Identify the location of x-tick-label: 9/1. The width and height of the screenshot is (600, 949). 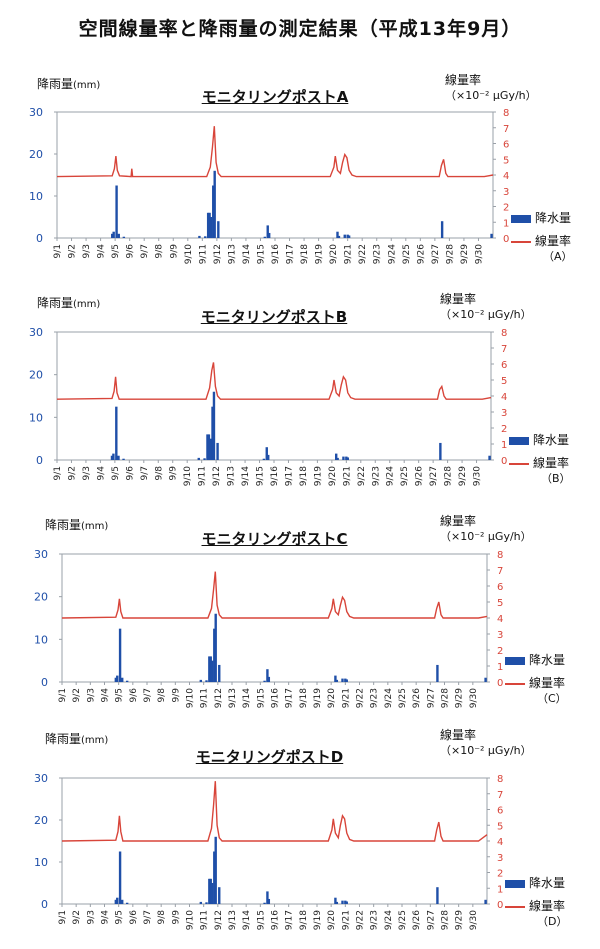
(63, 695).